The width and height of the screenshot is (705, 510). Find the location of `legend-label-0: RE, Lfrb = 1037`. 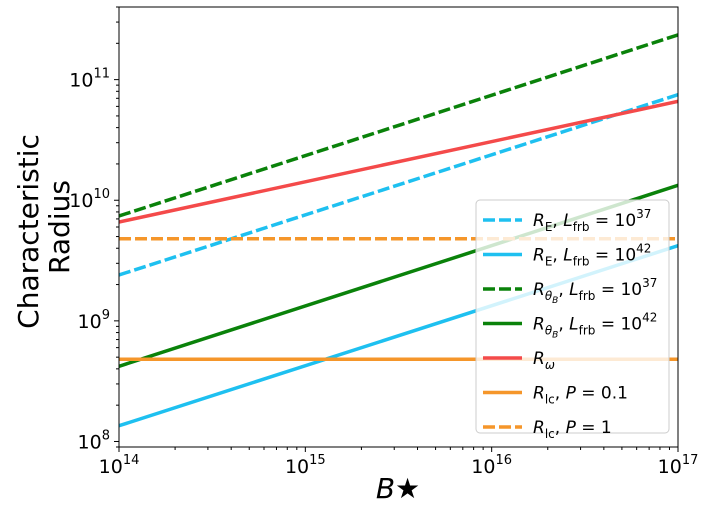

legend-label-0: RE, Lfrb = 1037 is located at coordinates (592, 220).